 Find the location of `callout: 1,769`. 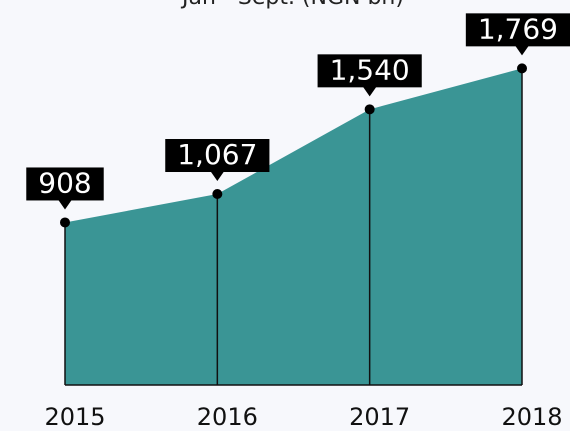

callout: 1,769 is located at coordinates (517, 34).